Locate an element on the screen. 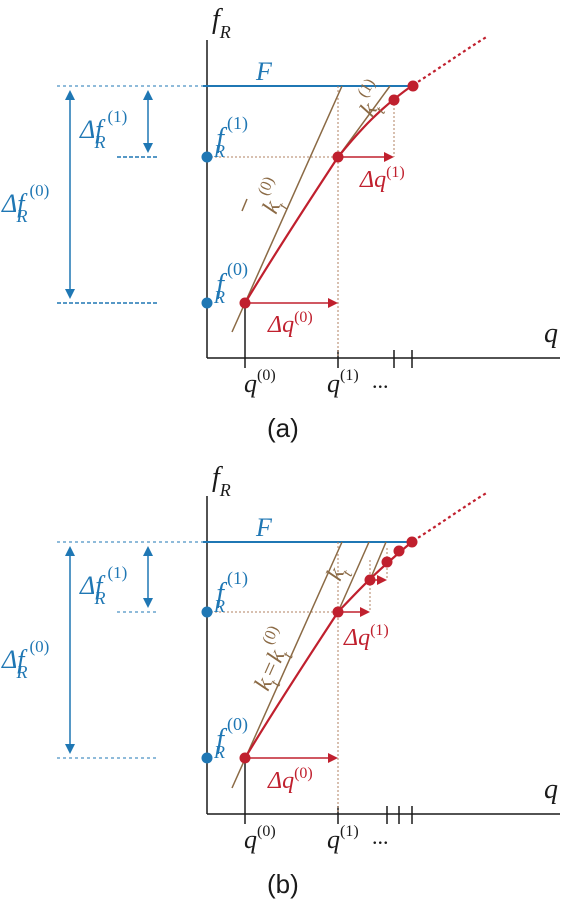  kt0-bar is located at coordinates (244, 205).